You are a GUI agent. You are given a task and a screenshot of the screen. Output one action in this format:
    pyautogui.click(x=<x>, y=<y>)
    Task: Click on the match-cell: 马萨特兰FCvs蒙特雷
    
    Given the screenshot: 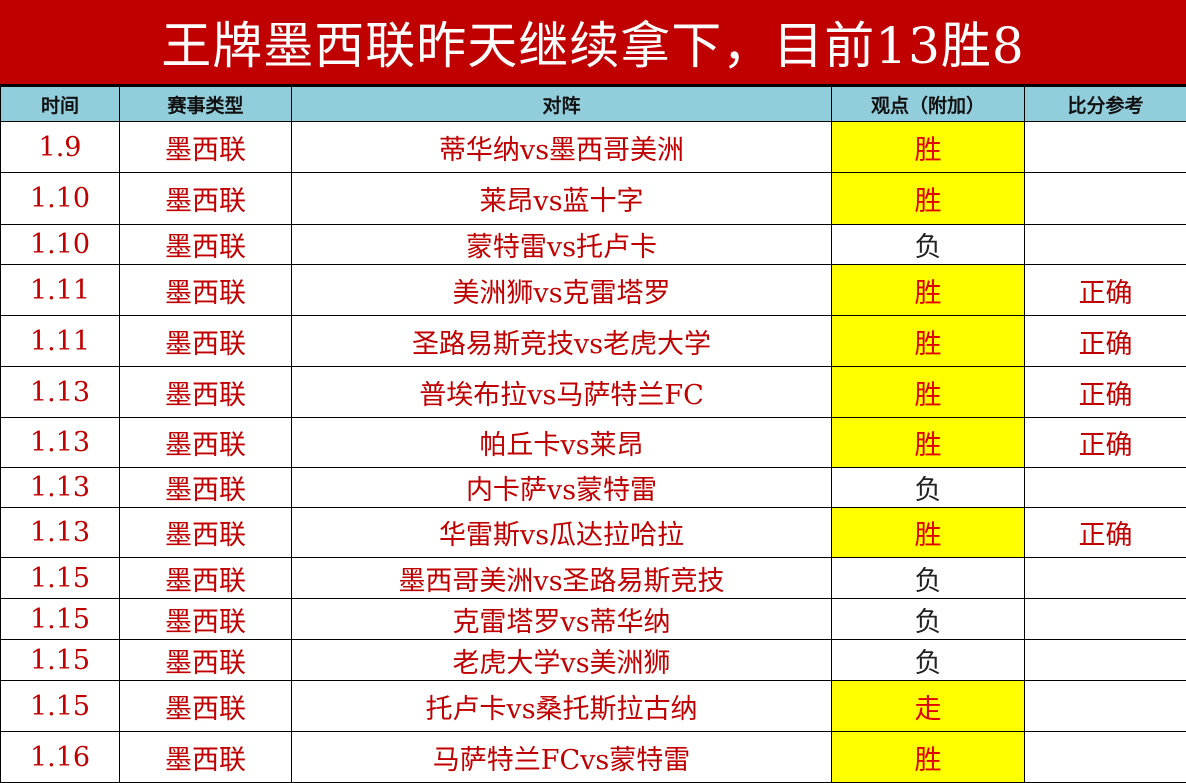 What is the action you would take?
    pyautogui.click(x=562, y=757)
    